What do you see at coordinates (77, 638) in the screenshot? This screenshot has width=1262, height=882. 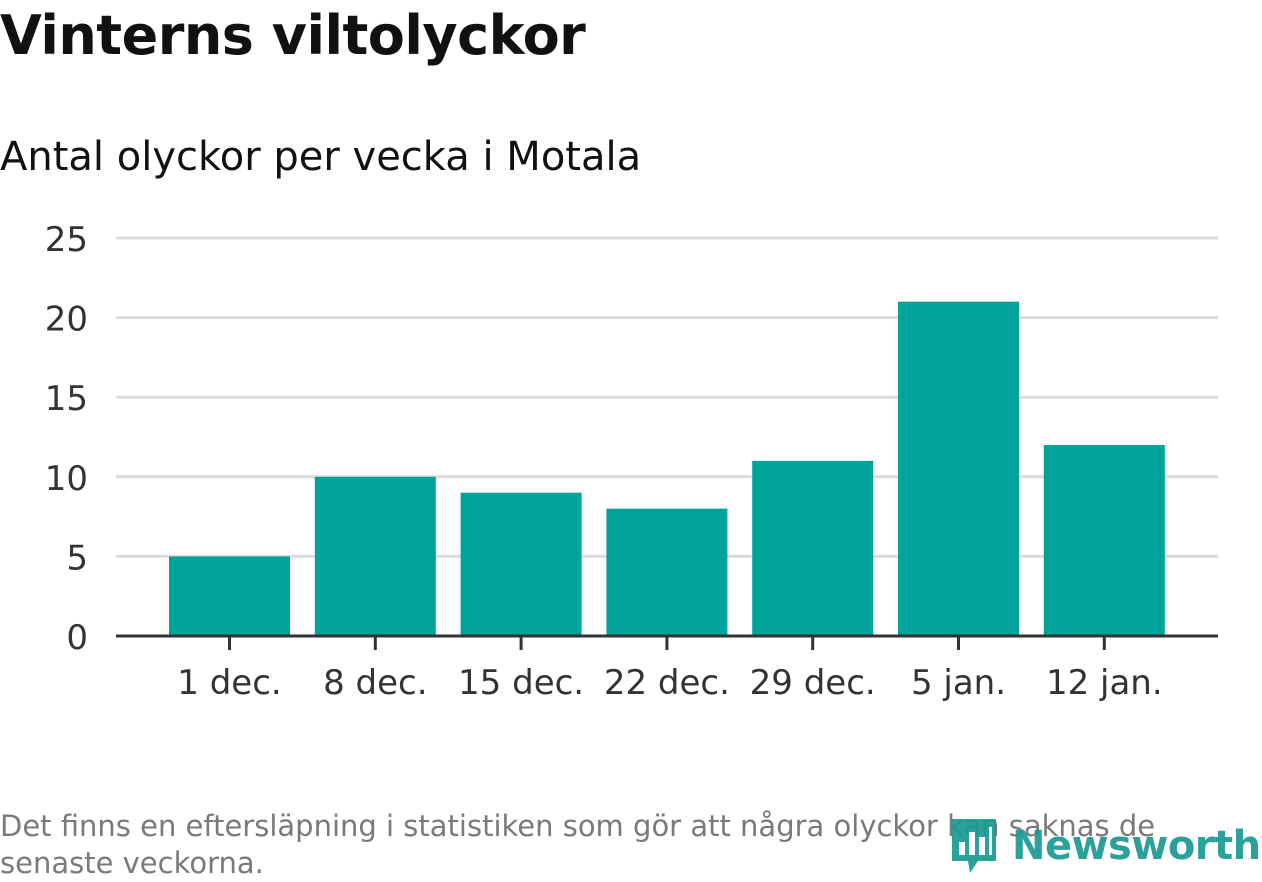 I see `y-tick-label: 0` at bounding box center [77, 638].